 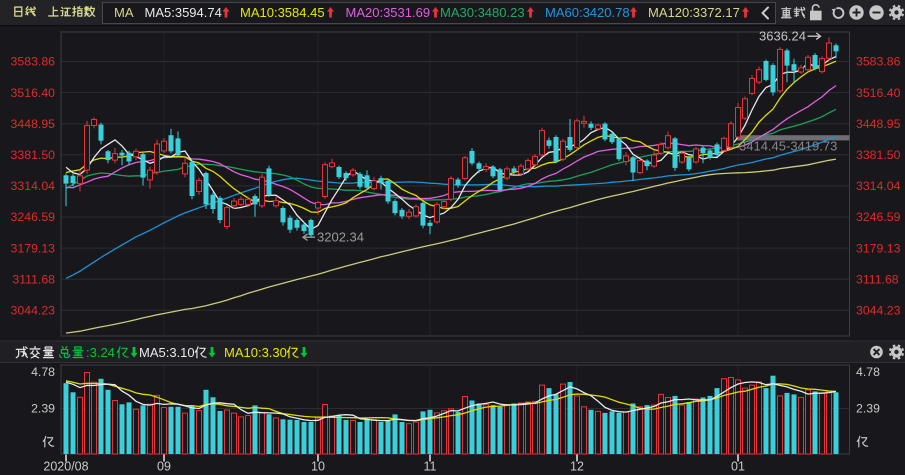 I want to click on svg-text: 3202.34, so click(x=340, y=237).